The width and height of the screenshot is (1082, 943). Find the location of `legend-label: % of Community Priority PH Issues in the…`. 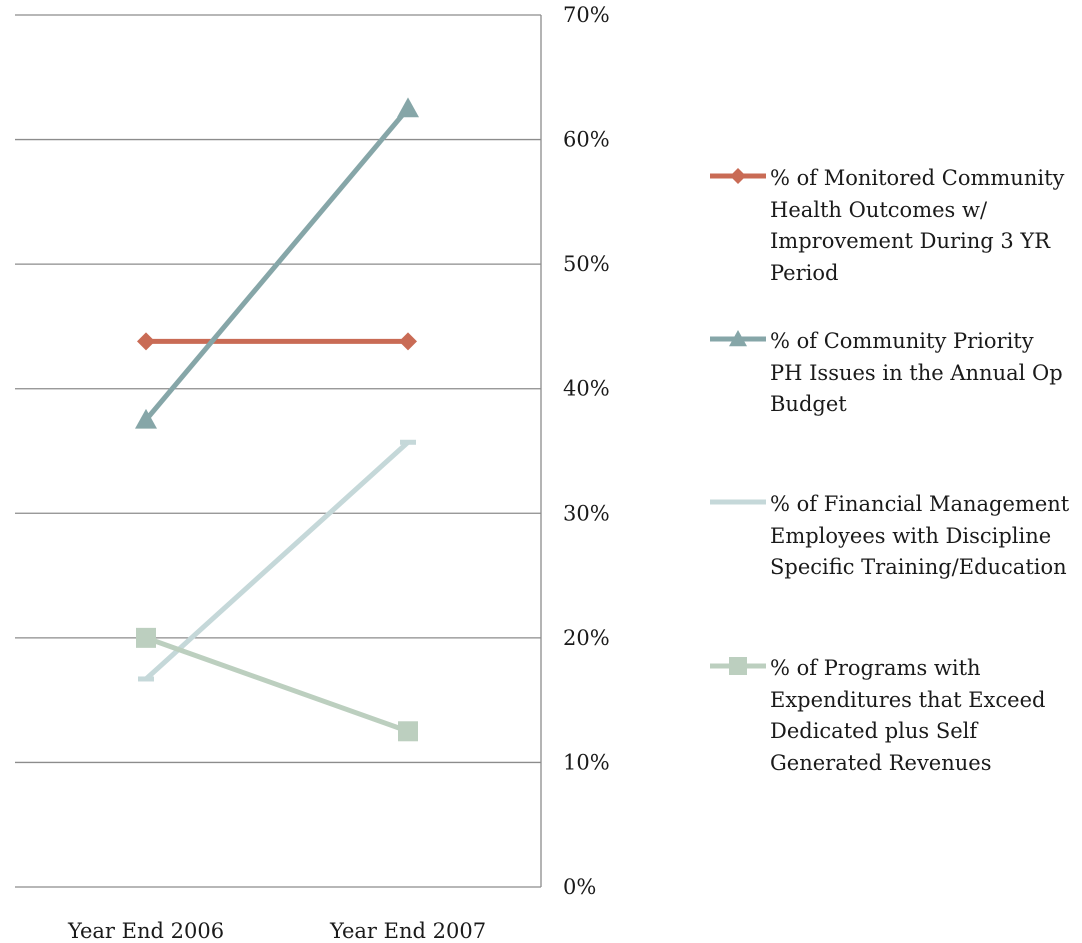

legend-label: % of Community Priority PH Issues in the… is located at coordinates (916, 372).